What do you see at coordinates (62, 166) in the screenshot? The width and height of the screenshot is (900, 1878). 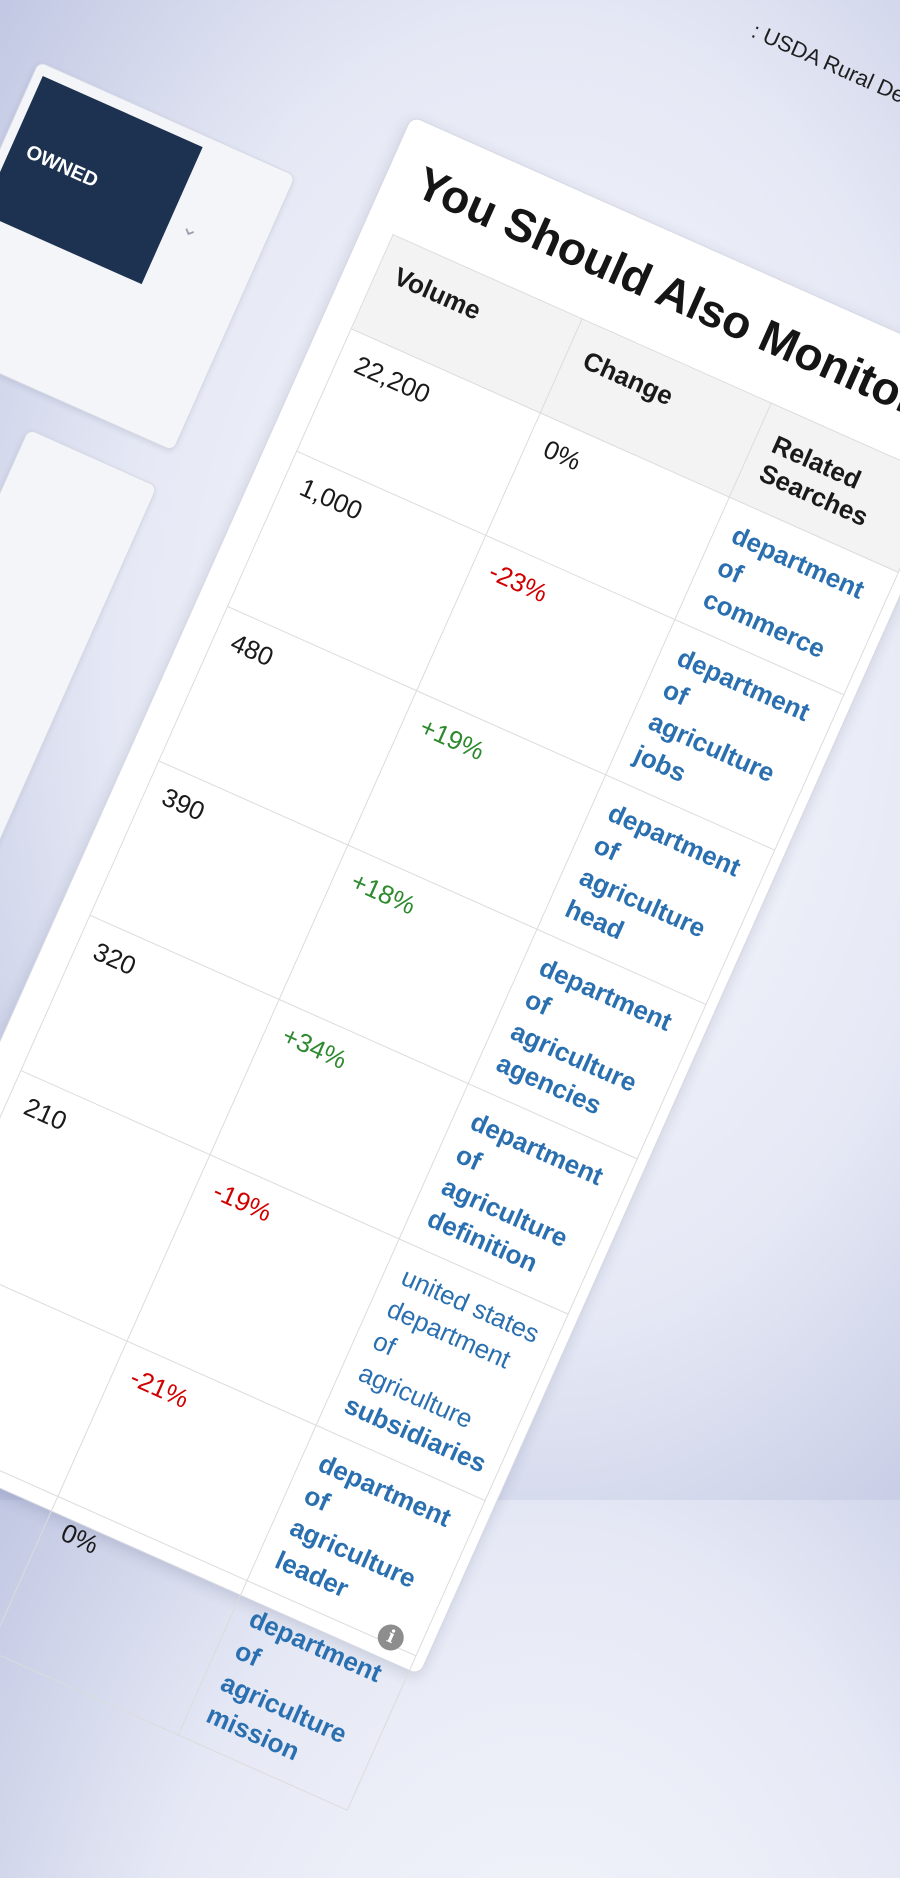 I see `owned-label: OWNED` at bounding box center [62, 166].